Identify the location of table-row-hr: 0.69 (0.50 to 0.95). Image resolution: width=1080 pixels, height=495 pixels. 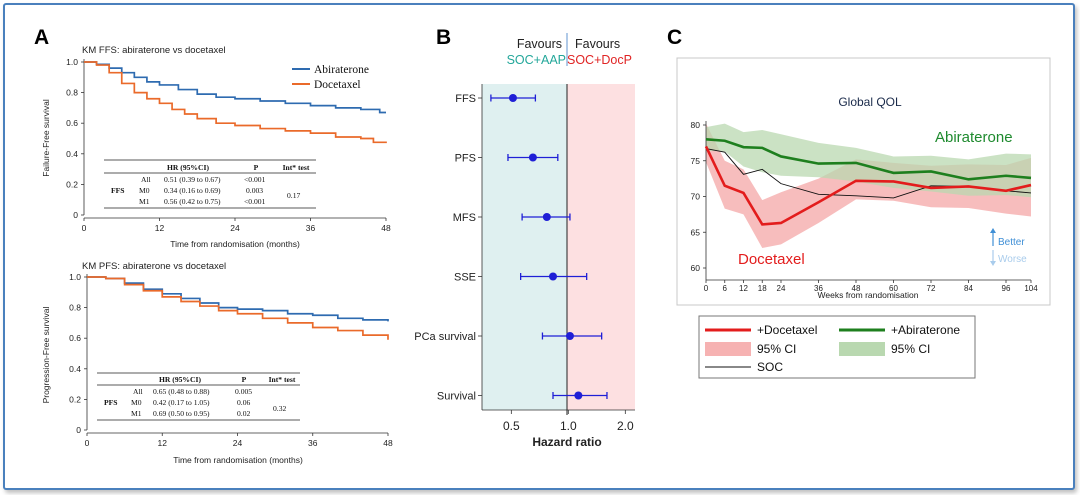
(181, 413).